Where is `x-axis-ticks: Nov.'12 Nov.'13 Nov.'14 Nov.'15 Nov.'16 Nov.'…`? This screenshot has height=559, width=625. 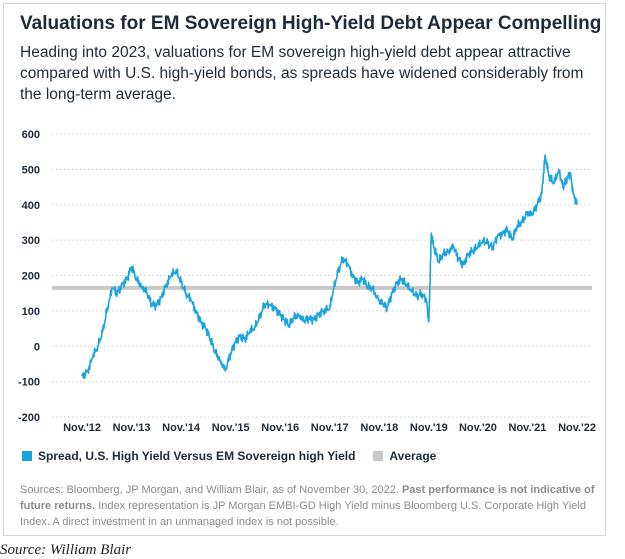
x-axis-ticks: Nov.'12 Nov.'13 Nov.'14 Nov.'15 Nov.'16 Nov.'… is located at coordinates (329, 428).